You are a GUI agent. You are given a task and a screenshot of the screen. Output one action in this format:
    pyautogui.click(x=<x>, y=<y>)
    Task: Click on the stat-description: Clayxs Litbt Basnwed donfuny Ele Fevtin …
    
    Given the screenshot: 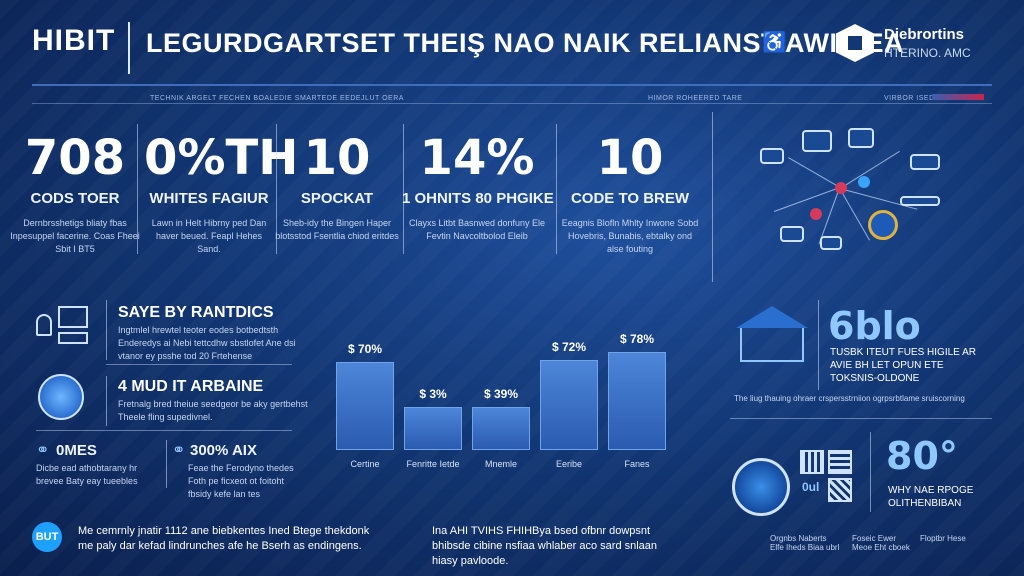 What is the action you would take?
    pyautogui.click(x=477, y=229)
    